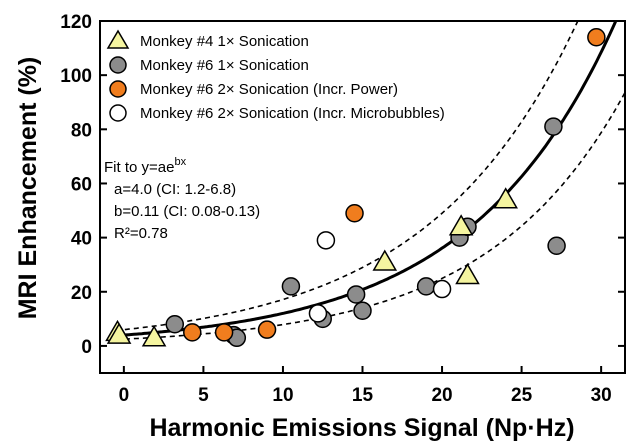 Image resolution: width=627 pixels, height=444 pixels. I want to click on x-tick-label: 15, so click(363, 395).